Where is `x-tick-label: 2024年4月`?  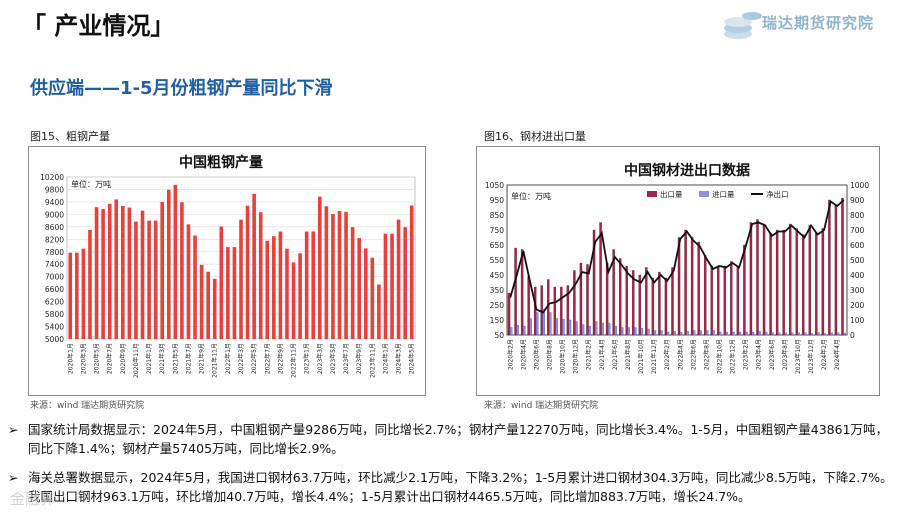
x-tick-label: 2024年4月 is located at coordinates (837, 354).